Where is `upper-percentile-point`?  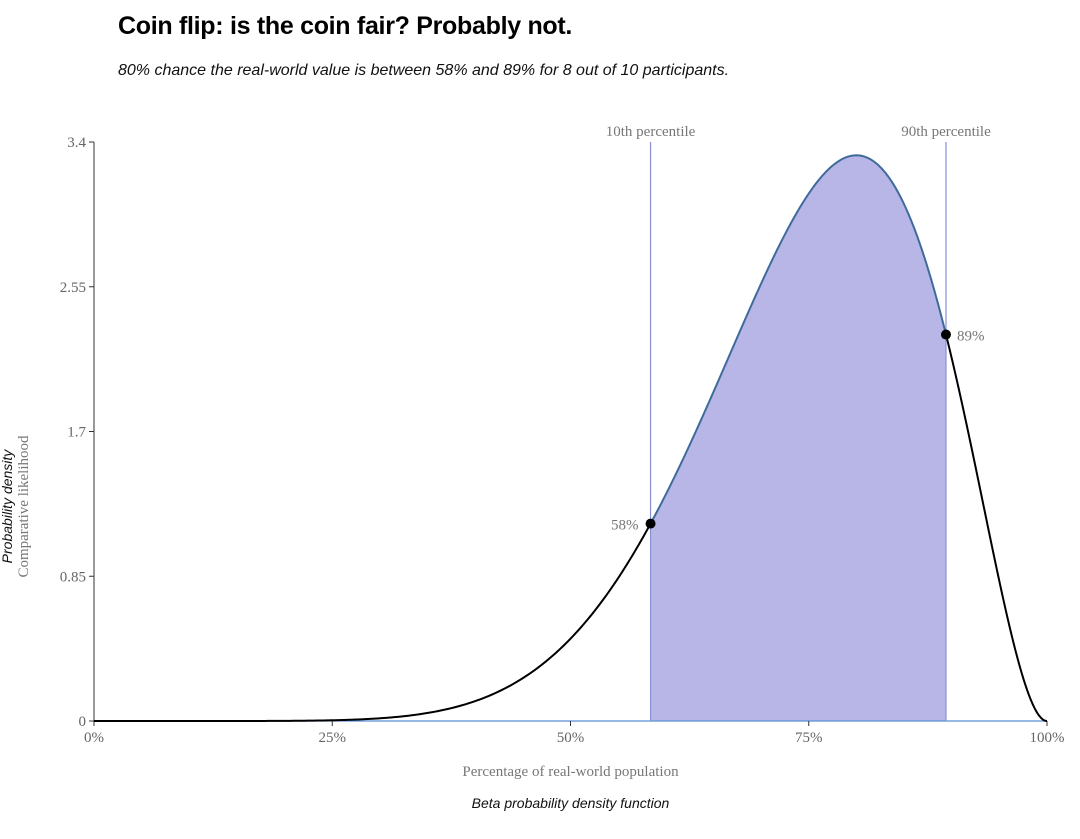
upper-percentile-point is located at coordinates (945, 334).